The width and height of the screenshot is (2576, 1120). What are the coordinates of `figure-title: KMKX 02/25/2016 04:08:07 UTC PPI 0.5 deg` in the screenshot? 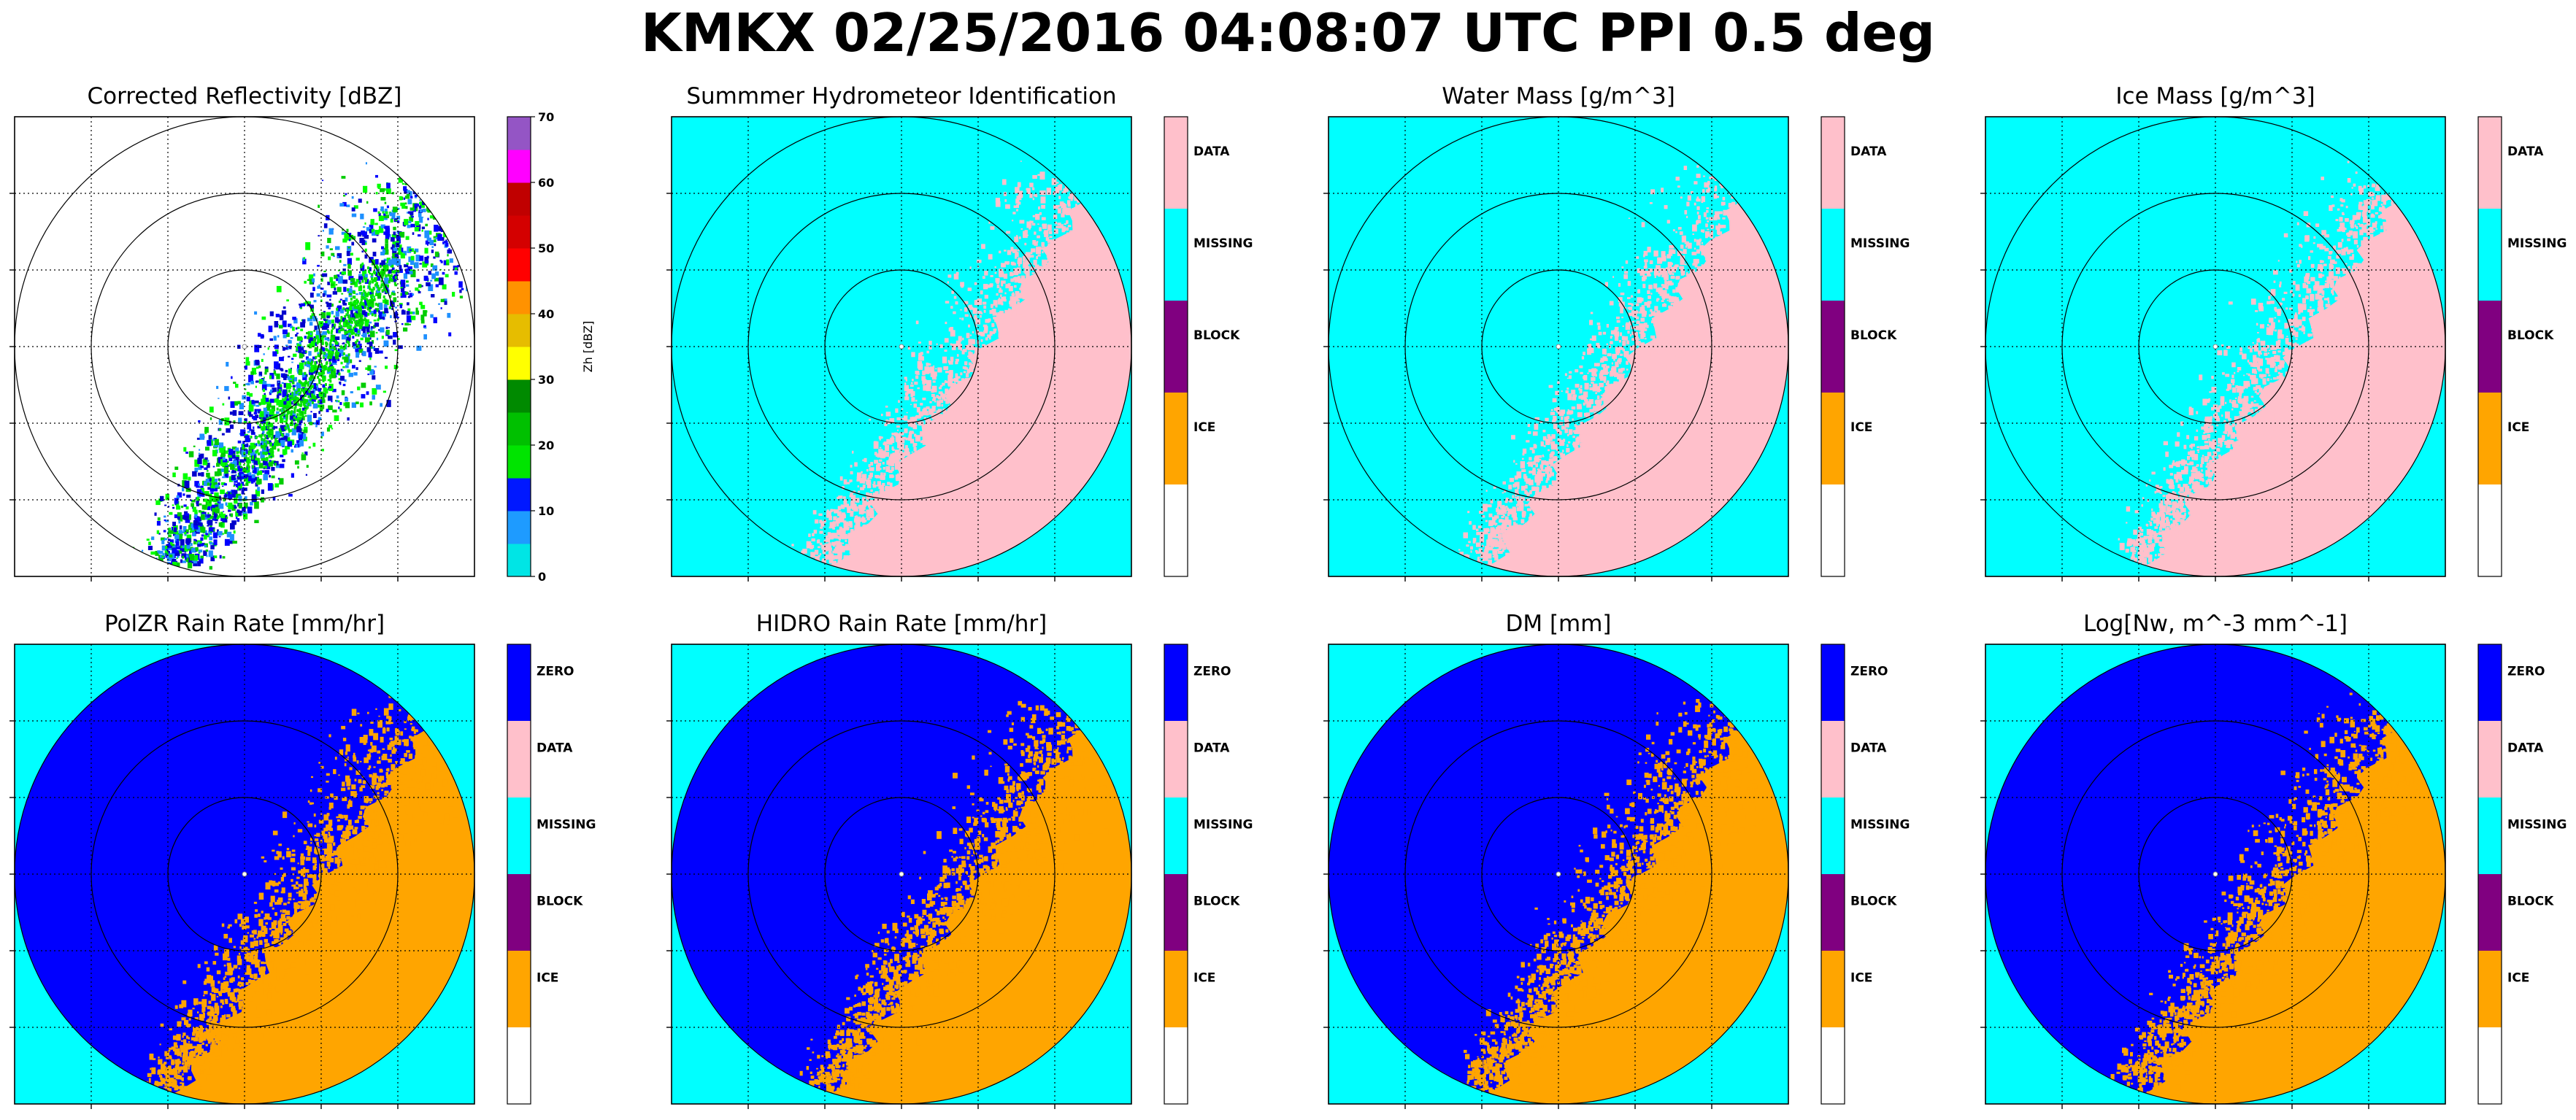 It's located at (1288, 32).